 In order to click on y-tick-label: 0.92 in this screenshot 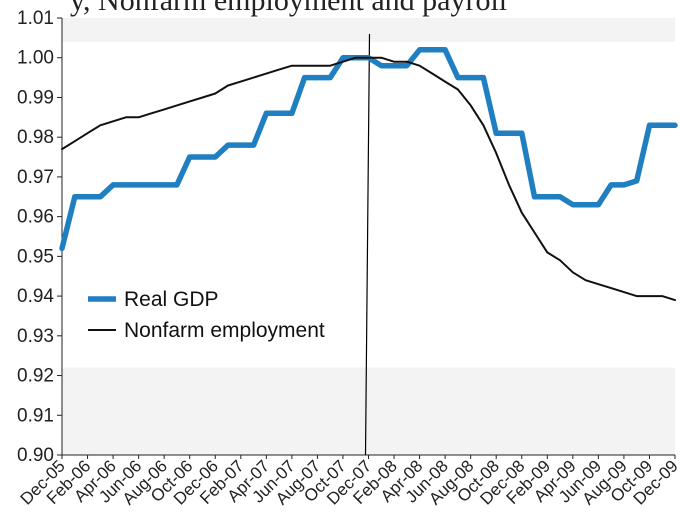, I will do `click(35, 376)`.